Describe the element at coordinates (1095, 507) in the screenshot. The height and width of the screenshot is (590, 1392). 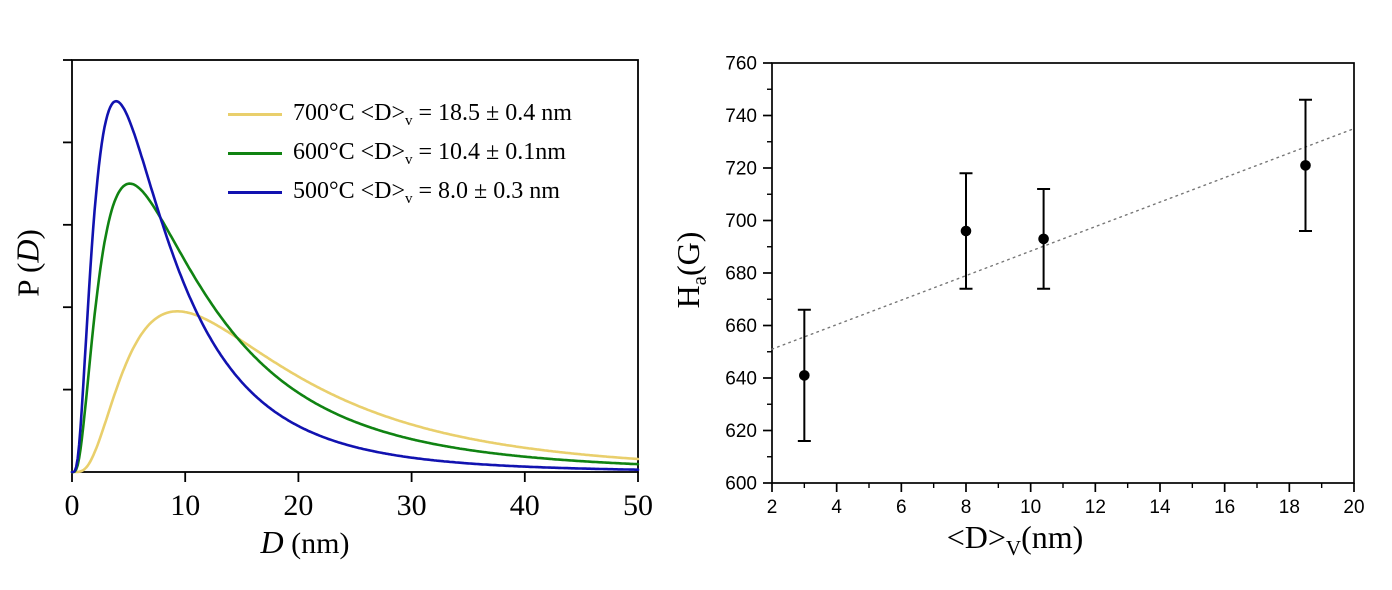
I see `x-tick-label: 12` at that location.